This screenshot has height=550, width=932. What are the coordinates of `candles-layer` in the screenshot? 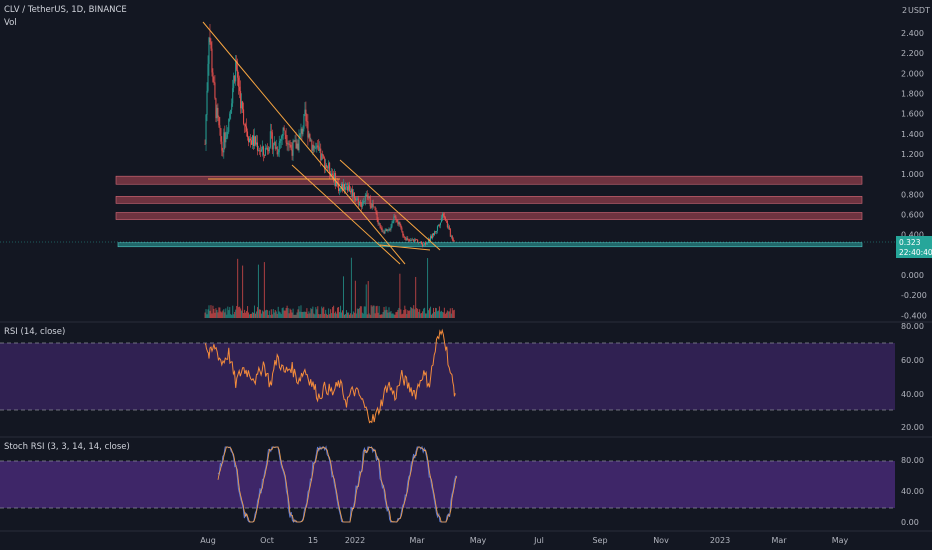 It's located at (329, 135).